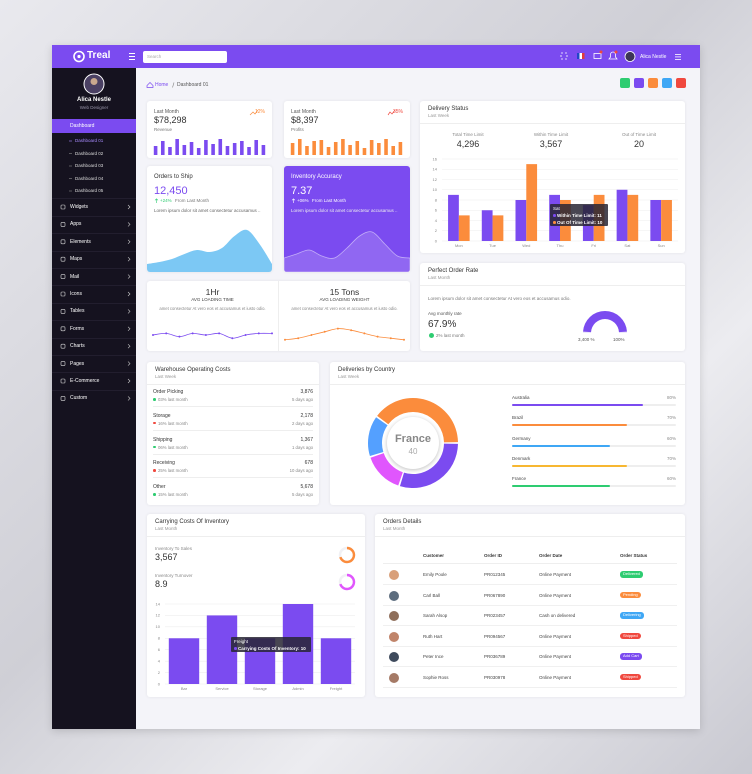 The width and height of the screenshot is (752, 774). What do you see at coordinates (417, 420) in the screenshot?
I see `donut-segment` at bounding box center [417, 420].